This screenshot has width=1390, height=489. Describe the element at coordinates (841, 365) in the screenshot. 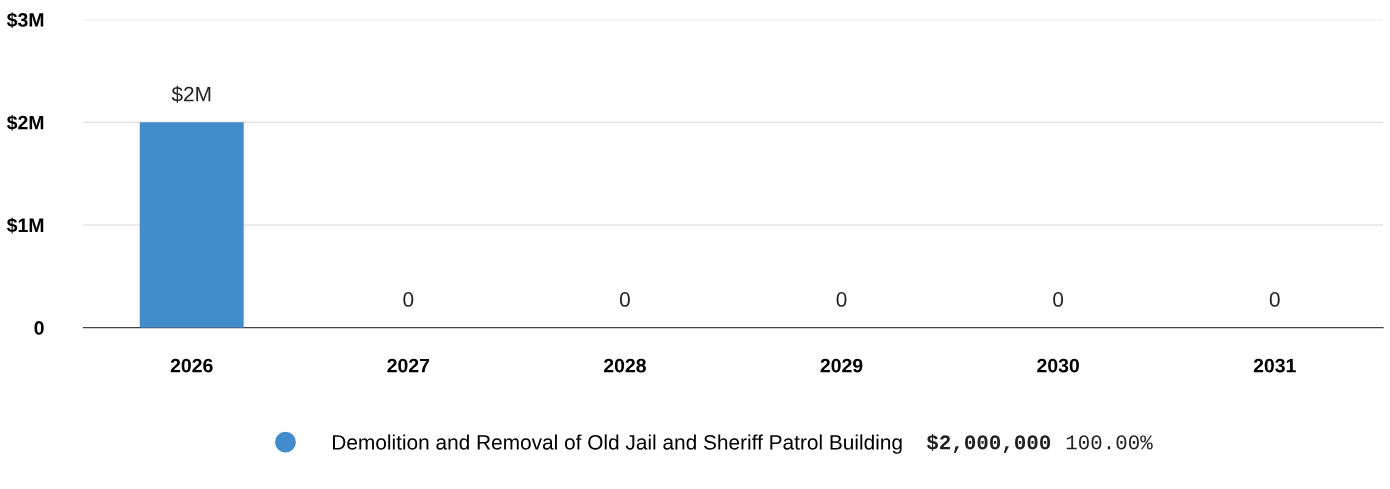

I see `x-tick-label: 2029` at that location.